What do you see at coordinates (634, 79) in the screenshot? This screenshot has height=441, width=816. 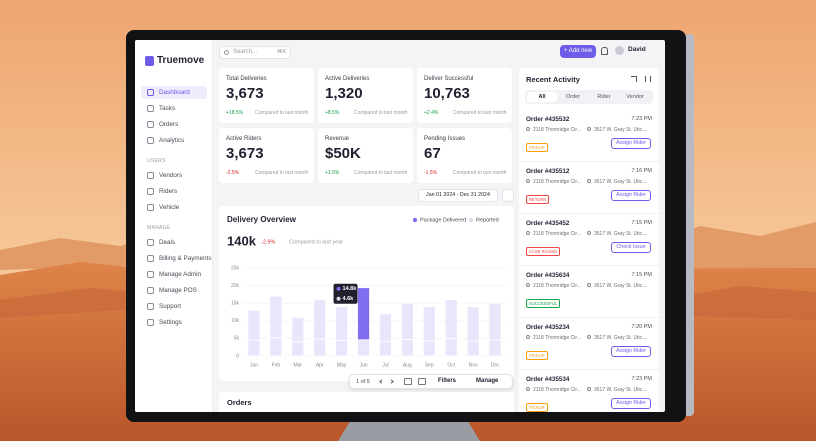 I see `expand-icon` at bounding box center [634, 79].